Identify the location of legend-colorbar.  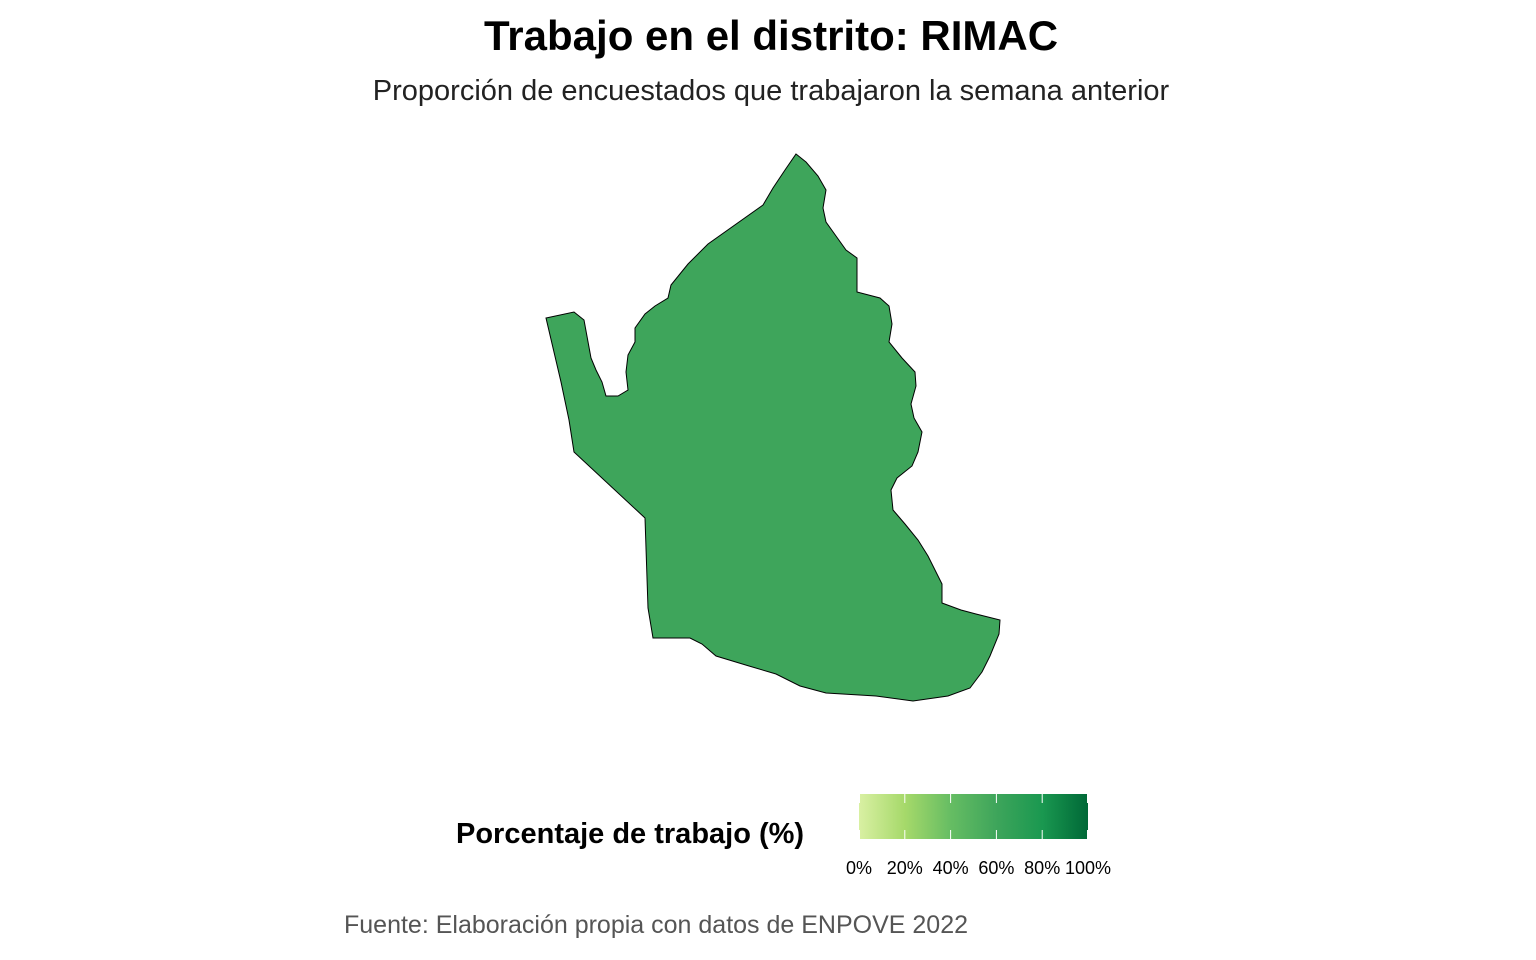
(973, 816).